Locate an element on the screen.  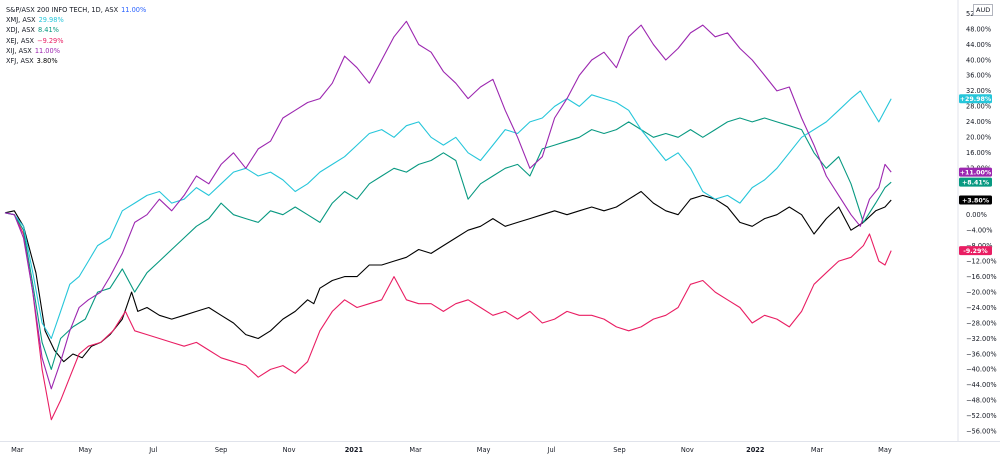
y-tick-label: −40.00% is located at coordinates (981, 370).